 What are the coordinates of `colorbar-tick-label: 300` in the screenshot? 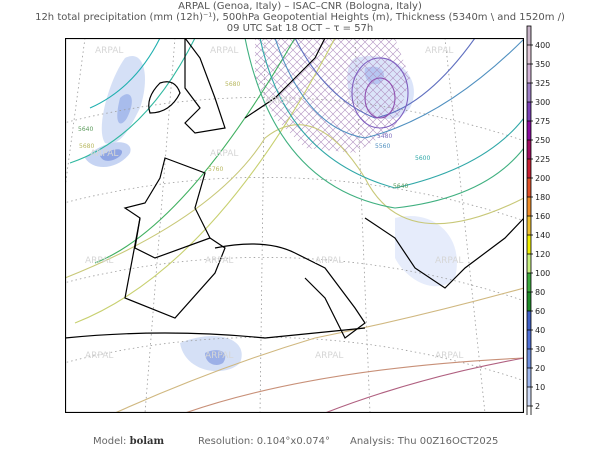 It's located at (542, 102).